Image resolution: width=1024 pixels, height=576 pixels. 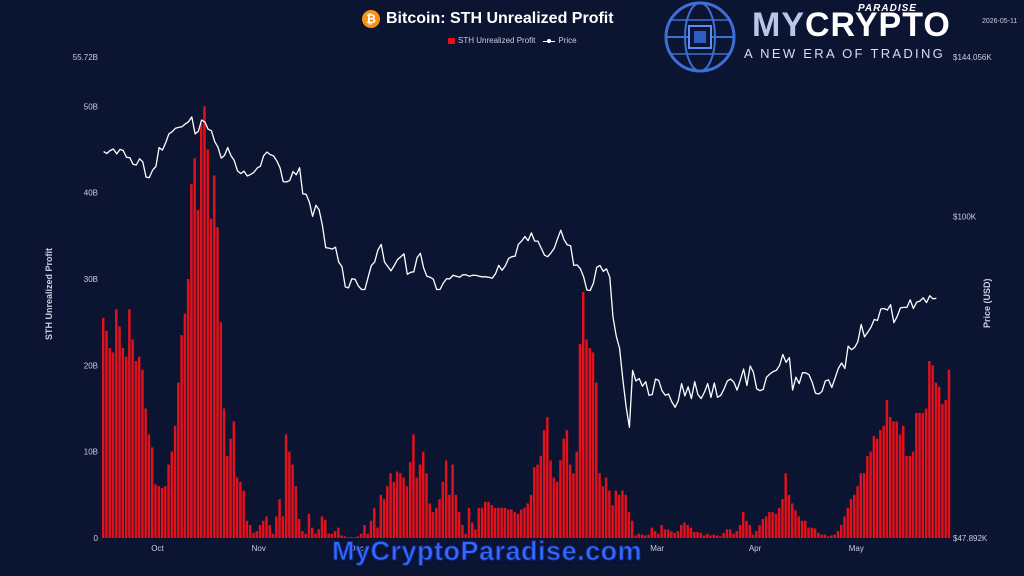 I want to click on logo-tagline: A NEW ERA OF TRADING, so click(x=845, y=53).